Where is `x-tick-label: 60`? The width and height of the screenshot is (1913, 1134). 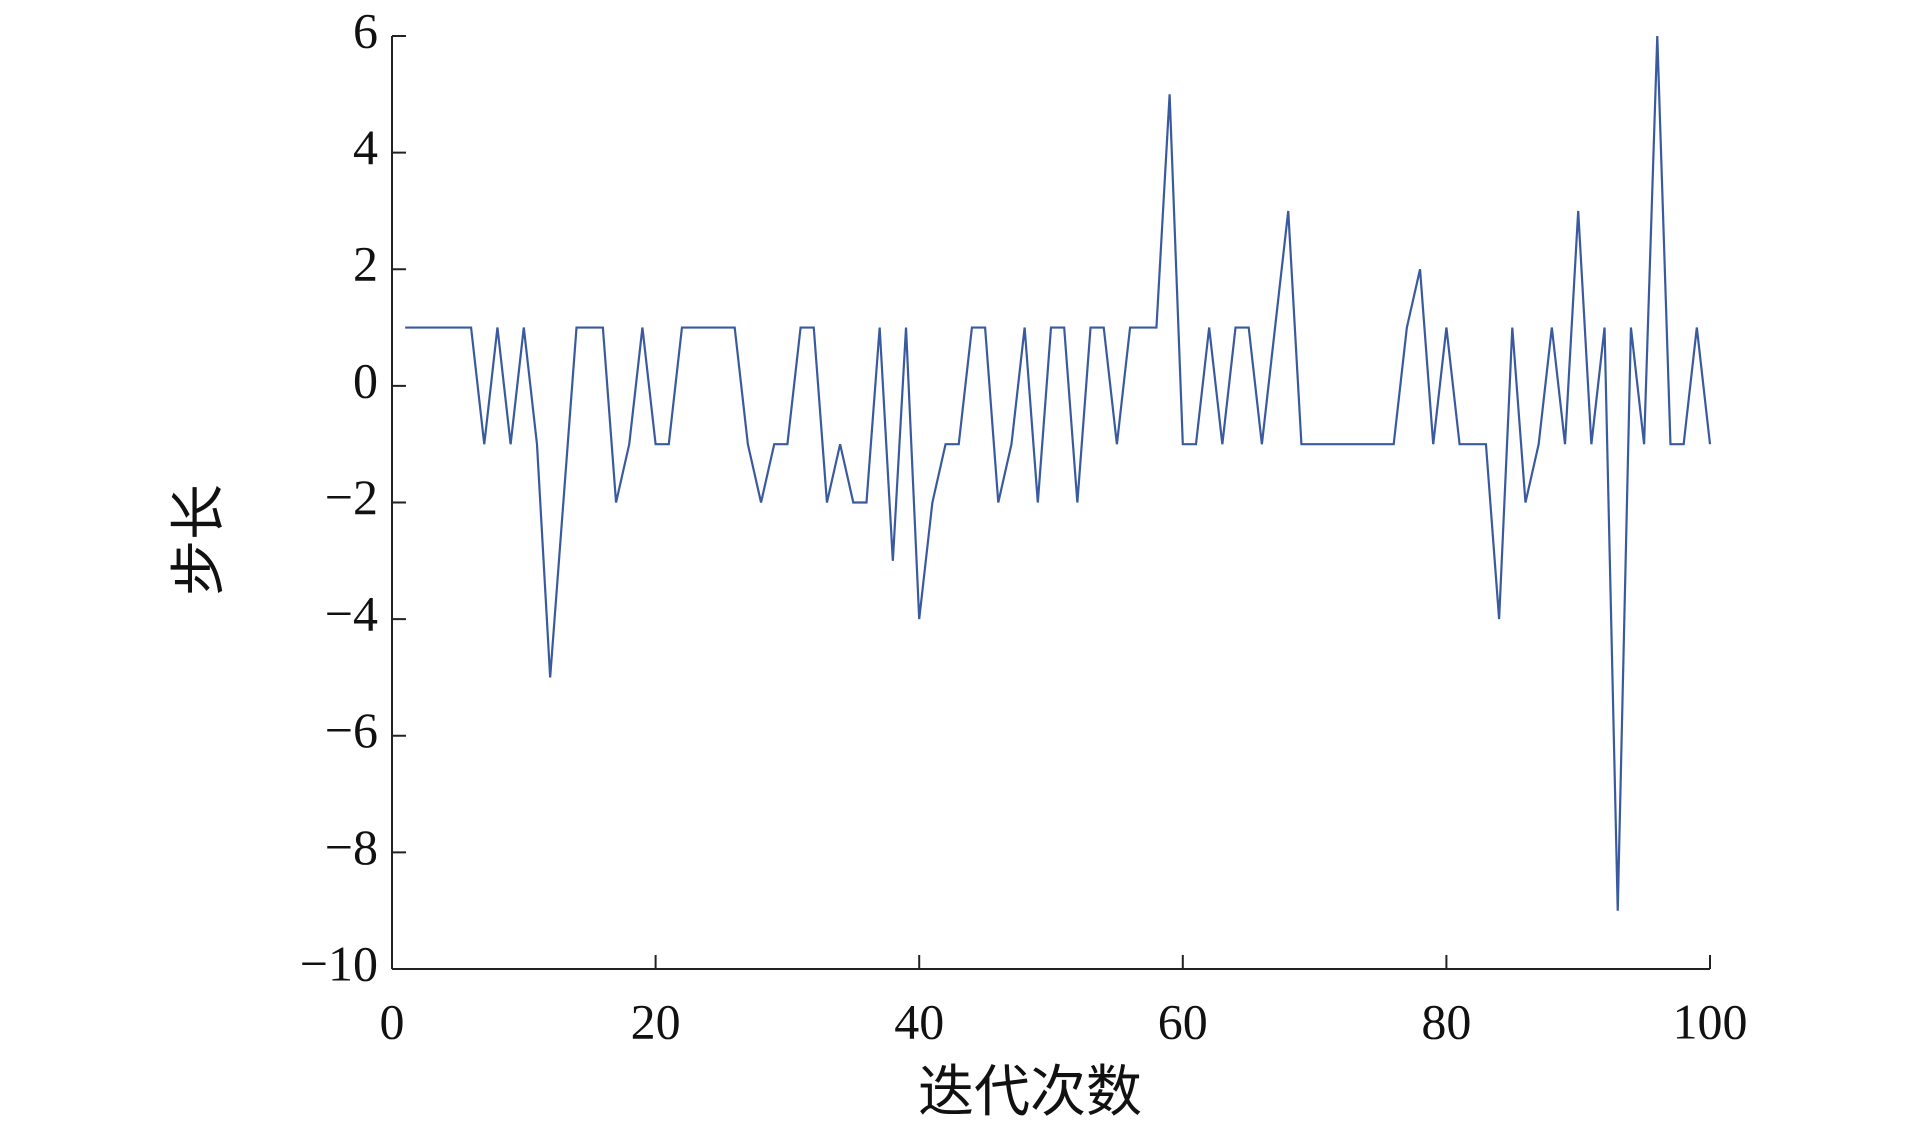
x-tick-label: 60 is located at coordinates (1183, 1021).